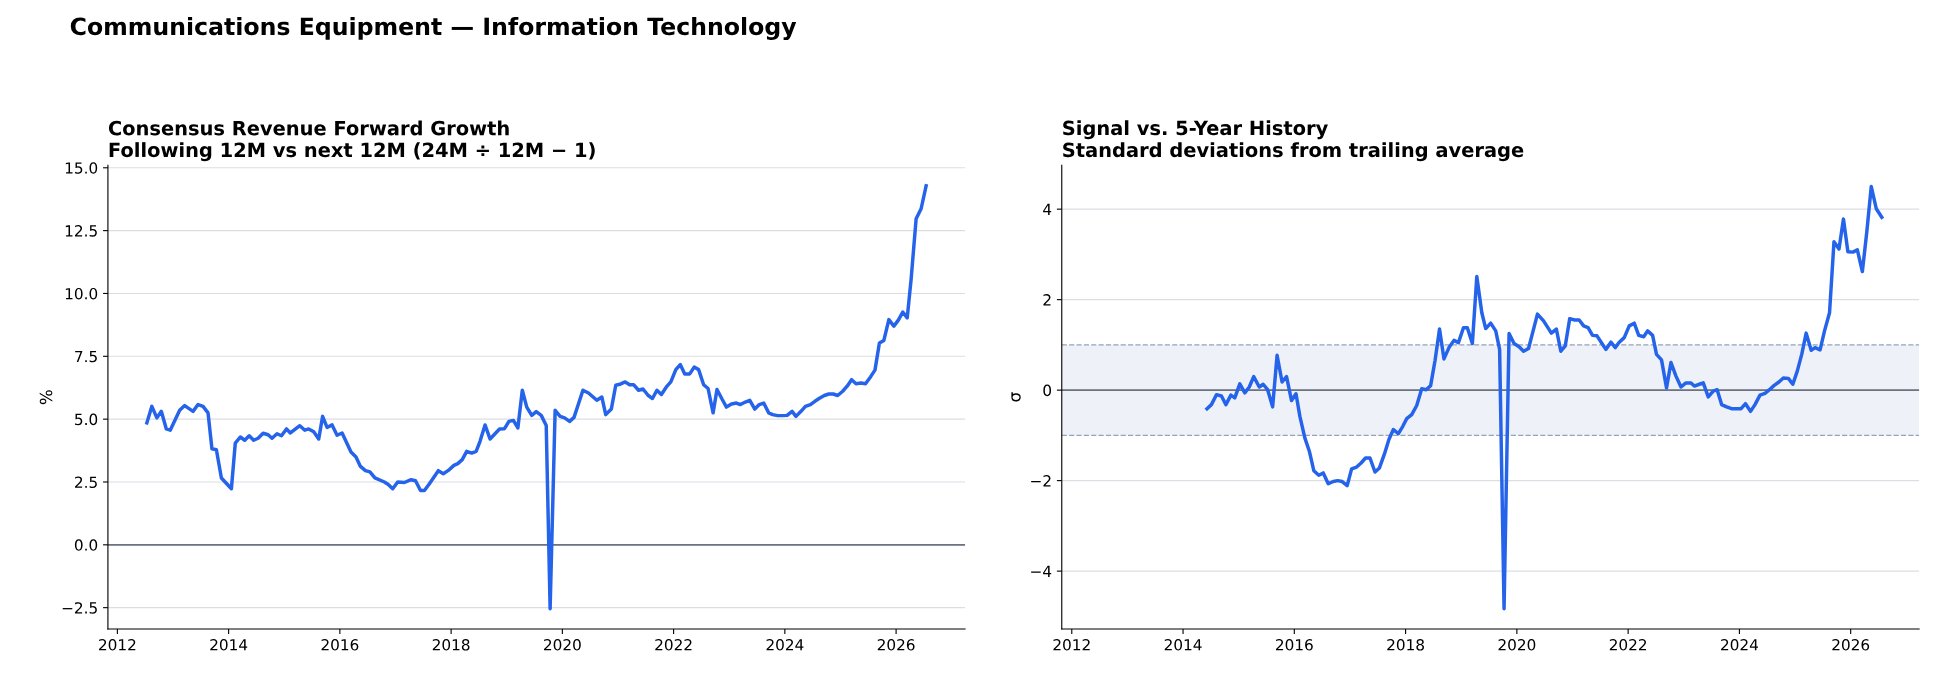 The image size is (1934, 679). What do you see at coordinates (1041, 571) in the screenshot?
I see `y-tick-label: −4` at bounding box center [1041, 571].